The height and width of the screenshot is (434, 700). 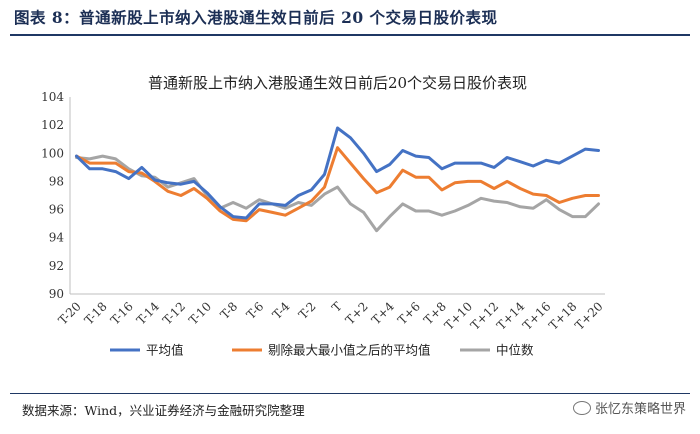 I want to click on y-tick-label: 96, so click(x=56, y=210).